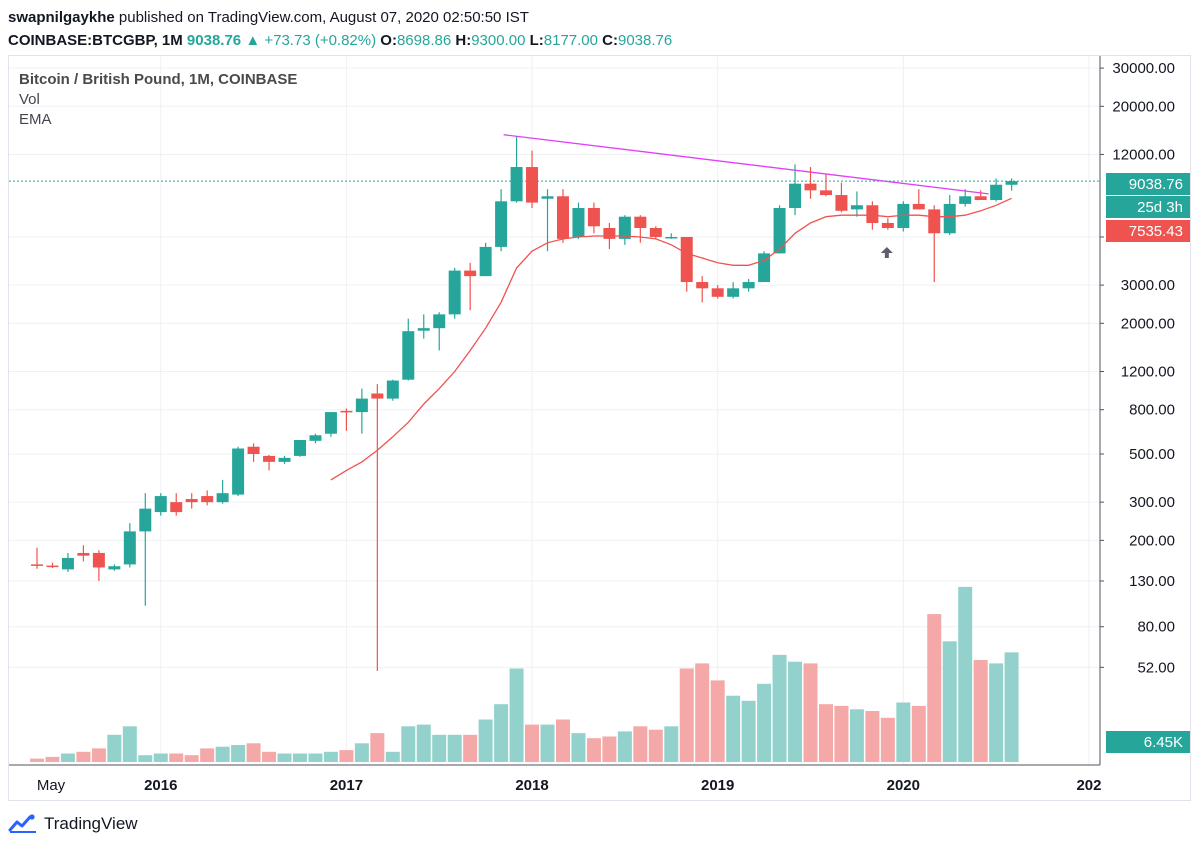  I want to click on y-tick-label: 300.00, so click(1152, 502).